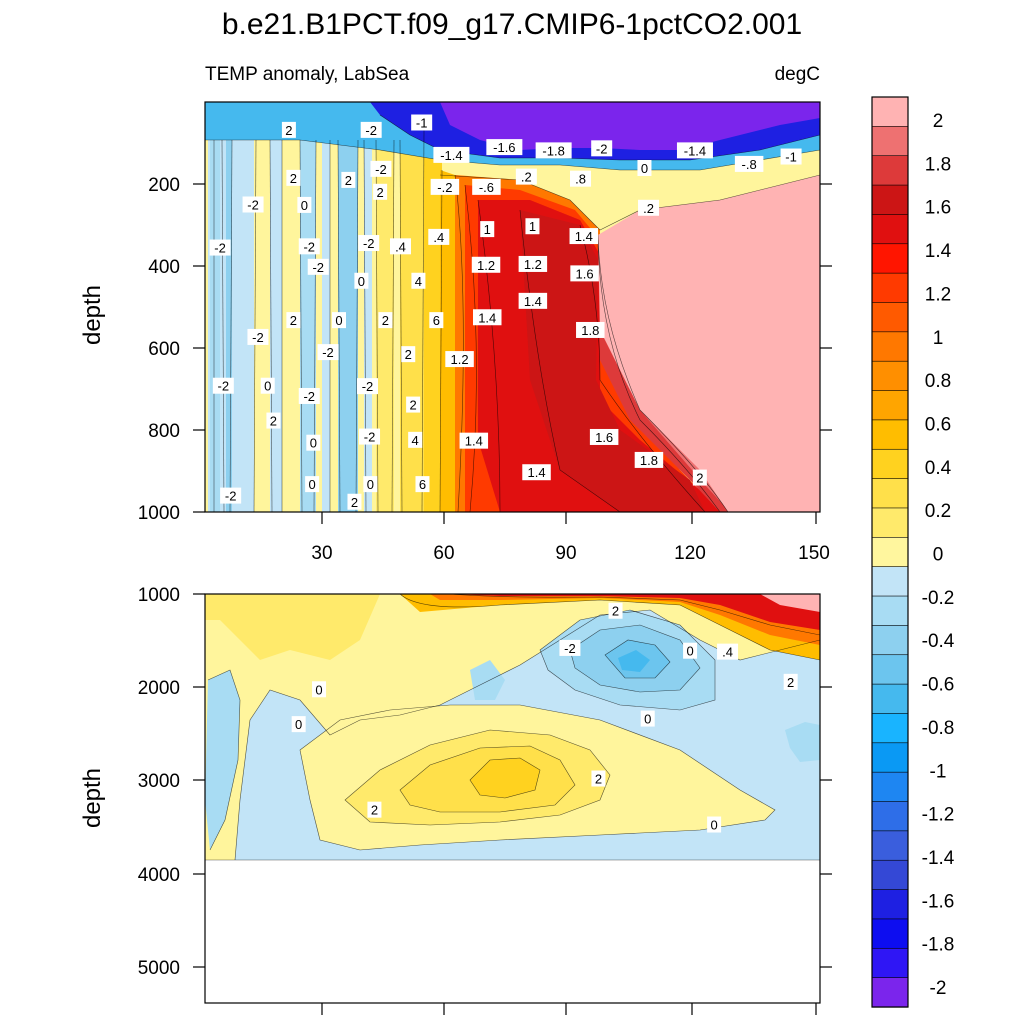 The width and height of the screenshot is (1024, 1024). I want to click on upper-y-tick-label: 400, so click(164, 267).